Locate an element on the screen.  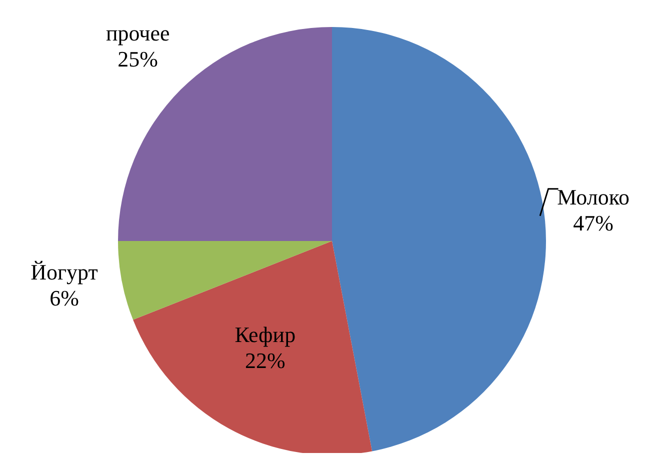
slice-label: прочее is located at coordinates (138, 33).